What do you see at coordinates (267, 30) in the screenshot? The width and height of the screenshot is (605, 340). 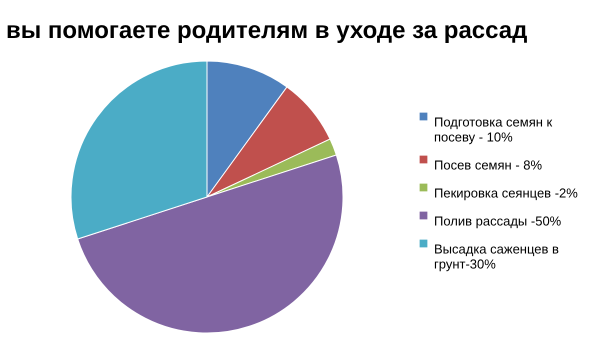 I see `chart-title: вы помогаете родителям в уходе за рассад` at bounding box center [267, 30].